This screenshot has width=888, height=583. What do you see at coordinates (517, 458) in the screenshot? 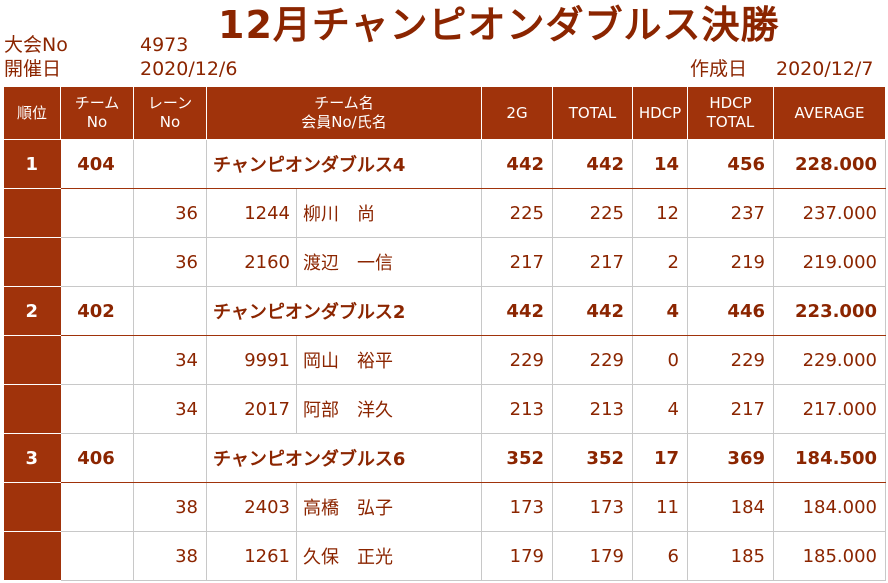
I see `score-2g: 352` at bounding box center [517, 458].